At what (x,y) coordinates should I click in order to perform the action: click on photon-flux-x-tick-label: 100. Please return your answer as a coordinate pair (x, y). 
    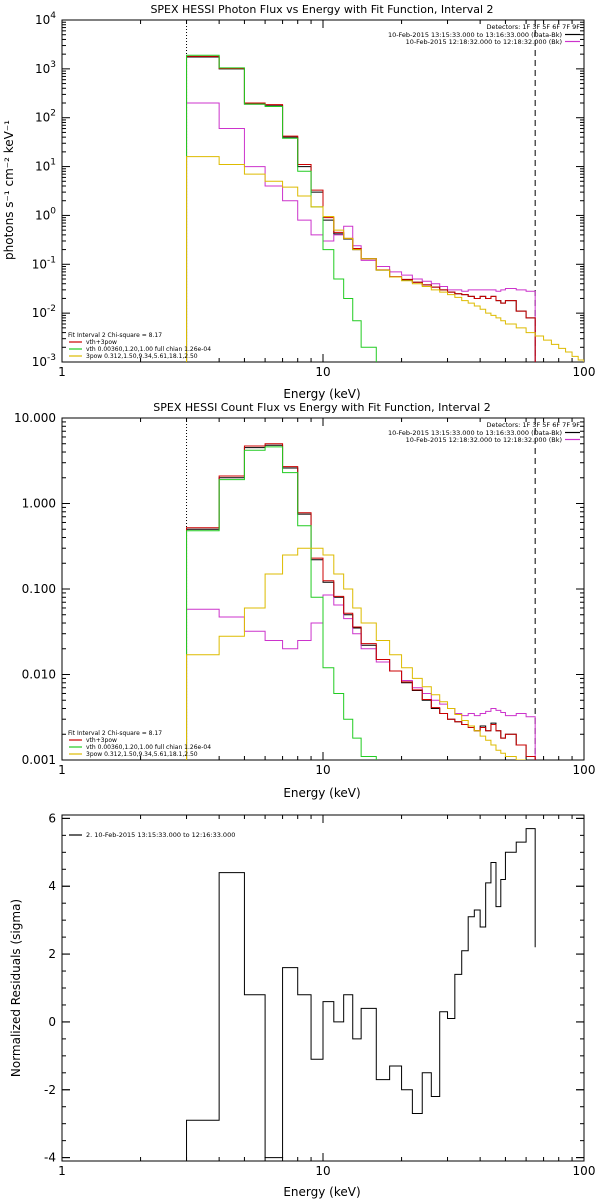
    Looking at the image, I should click on (584, 372).